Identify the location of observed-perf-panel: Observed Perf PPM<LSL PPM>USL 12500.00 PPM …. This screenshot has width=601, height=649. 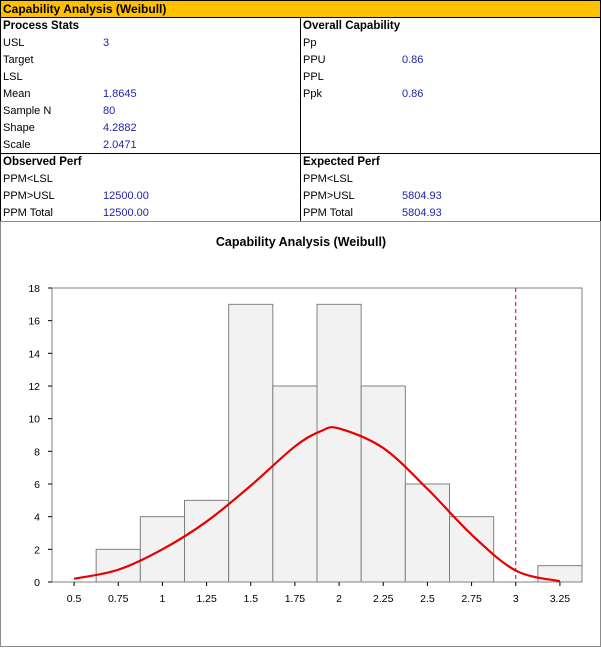
(150, 187).